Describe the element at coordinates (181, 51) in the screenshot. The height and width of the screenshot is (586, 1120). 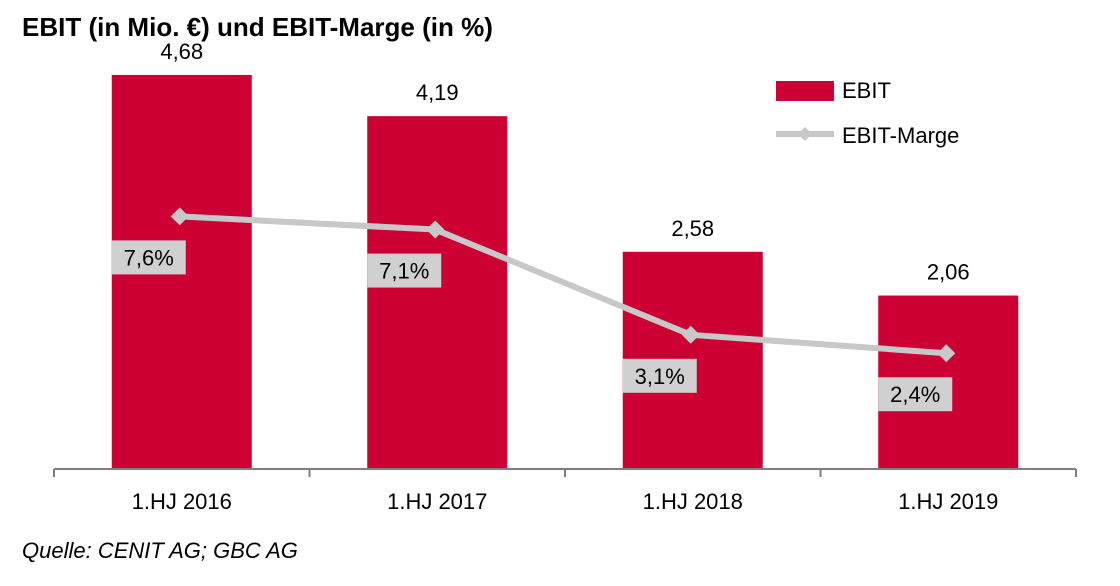
I see `ebit-value-label: 4,68` at that location.